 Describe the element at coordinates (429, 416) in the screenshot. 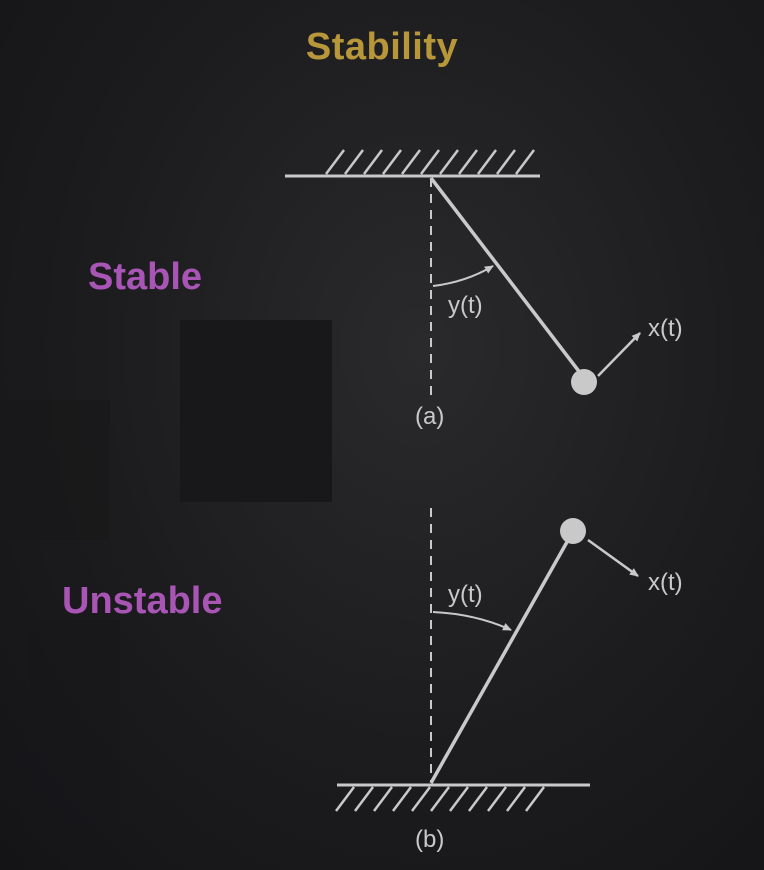

I see `figure-caption: (a)` at that location.